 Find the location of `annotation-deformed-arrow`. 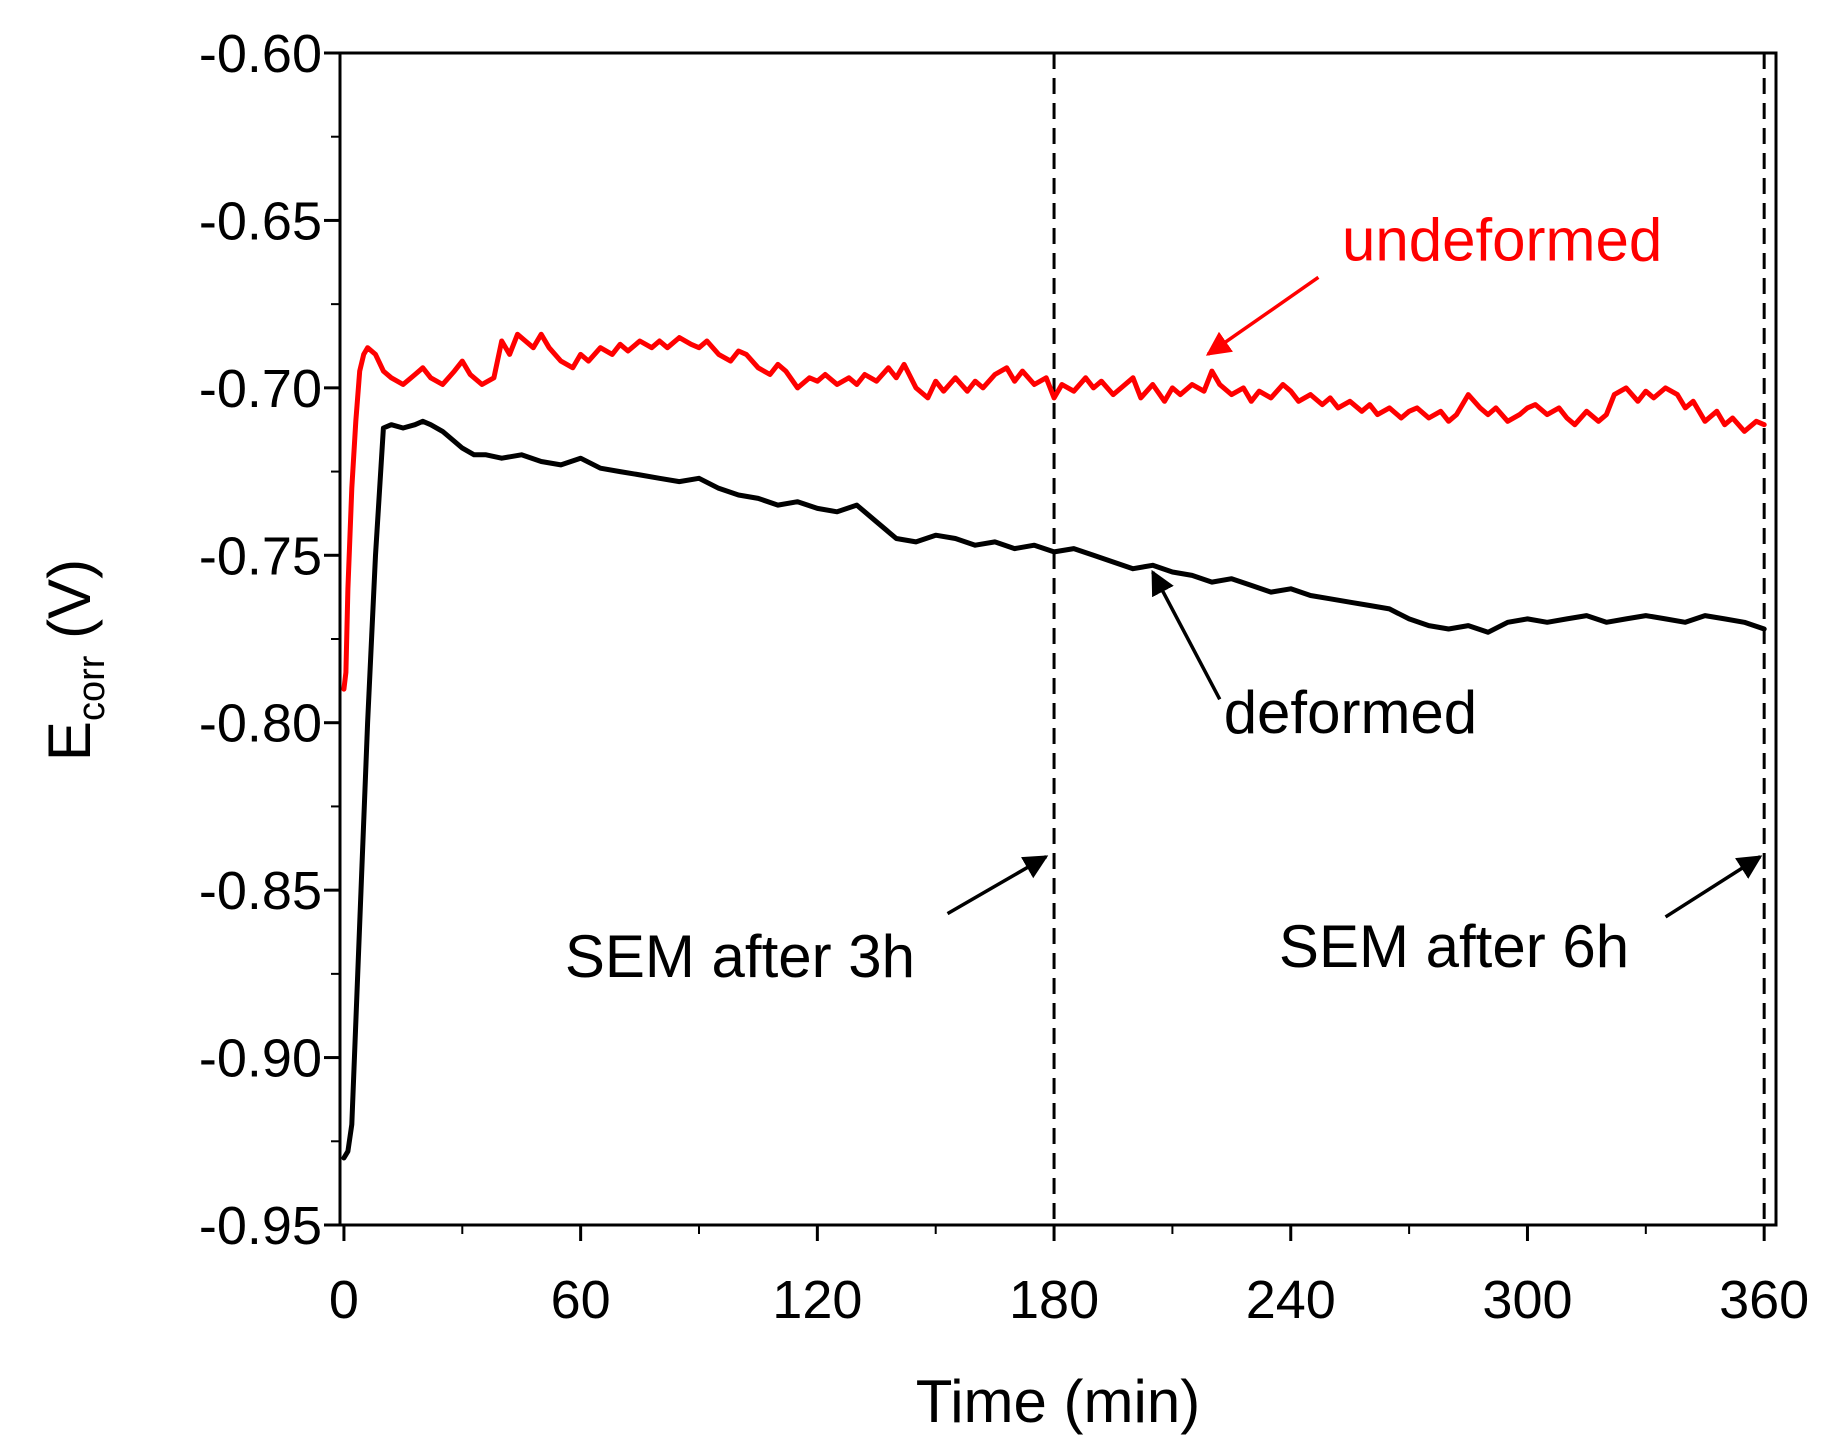

annotation-deformed-arrow is located at coordinates (1186, 635).